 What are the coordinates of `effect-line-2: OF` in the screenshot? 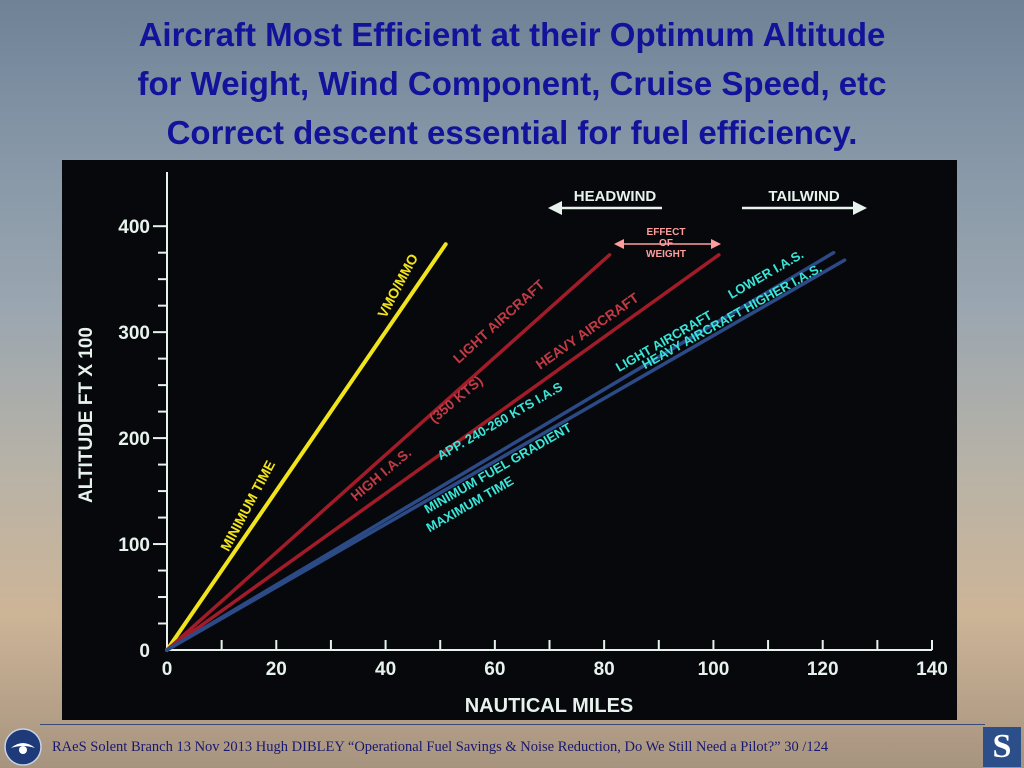 It's located at (666, 243).